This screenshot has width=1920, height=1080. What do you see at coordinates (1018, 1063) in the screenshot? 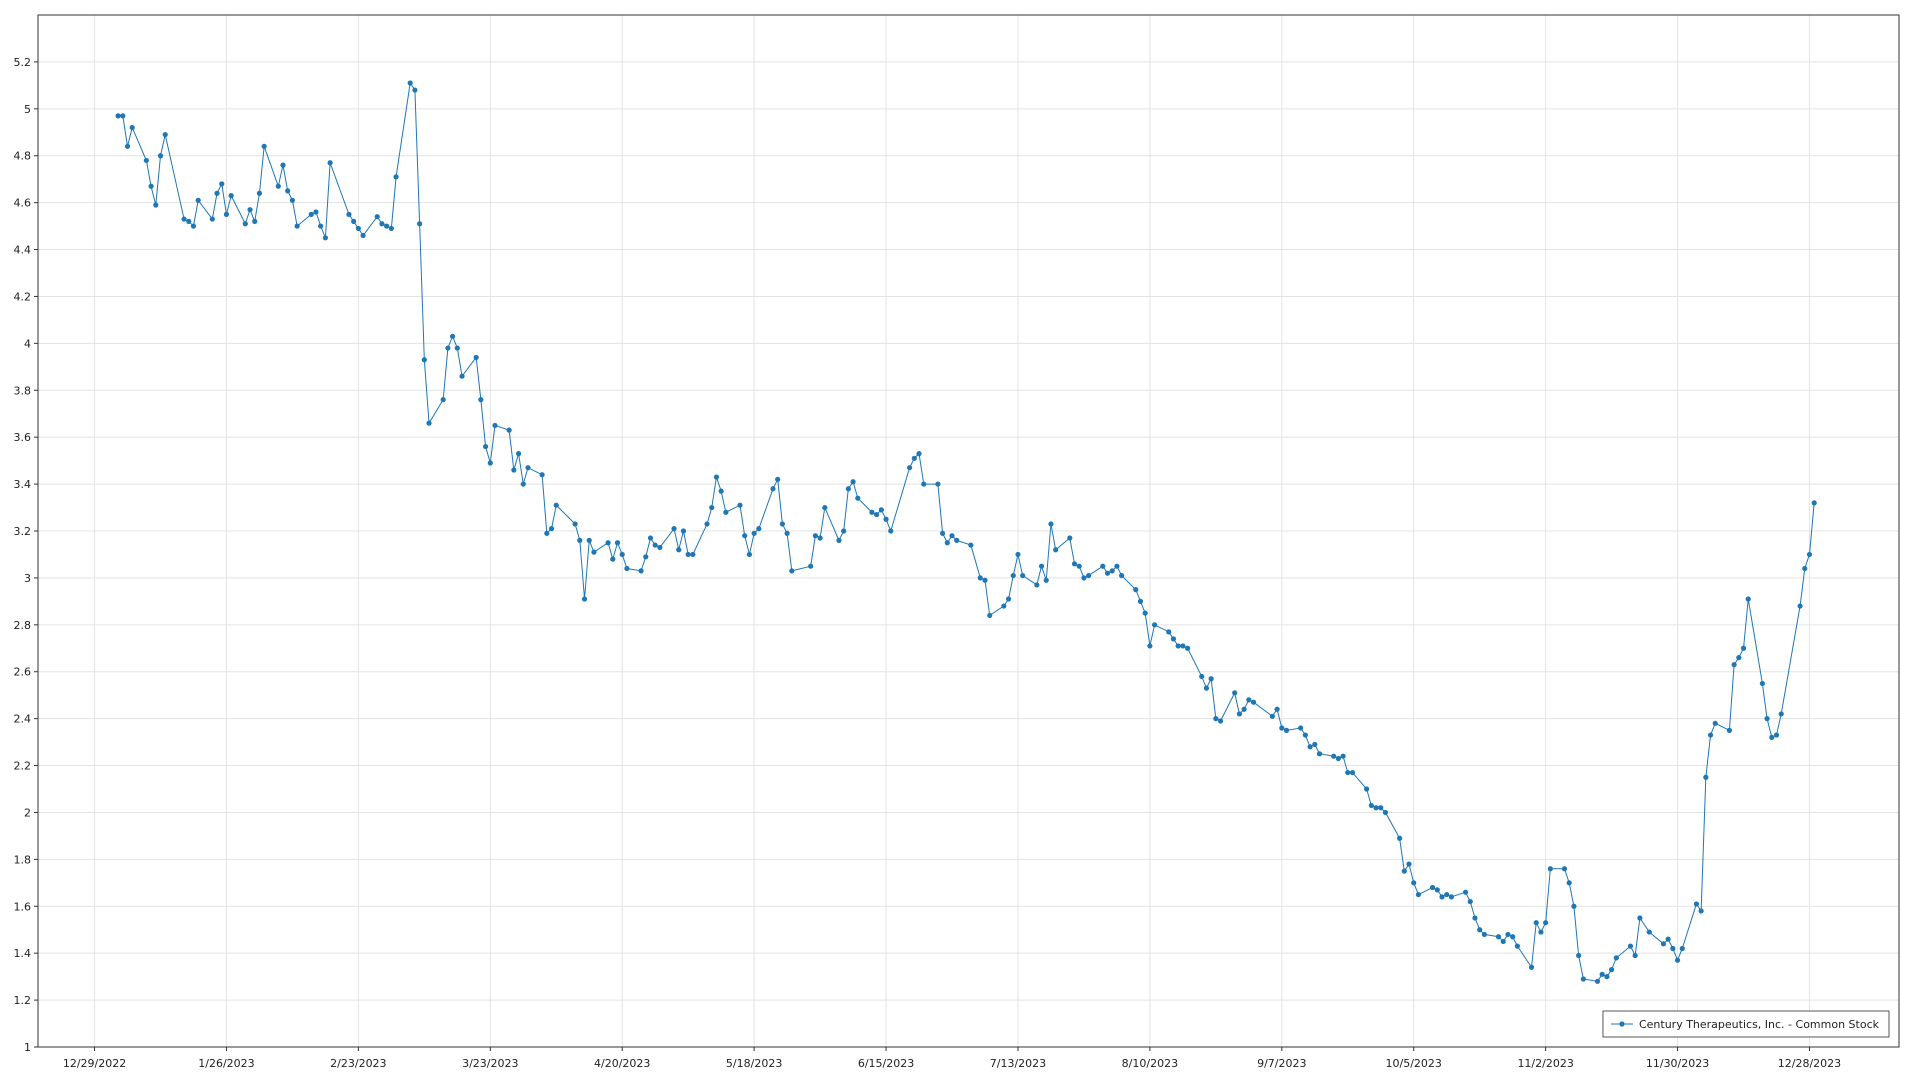
I see `x-tick-label: 7/13/2023` at bounding box center [1018, 1063].